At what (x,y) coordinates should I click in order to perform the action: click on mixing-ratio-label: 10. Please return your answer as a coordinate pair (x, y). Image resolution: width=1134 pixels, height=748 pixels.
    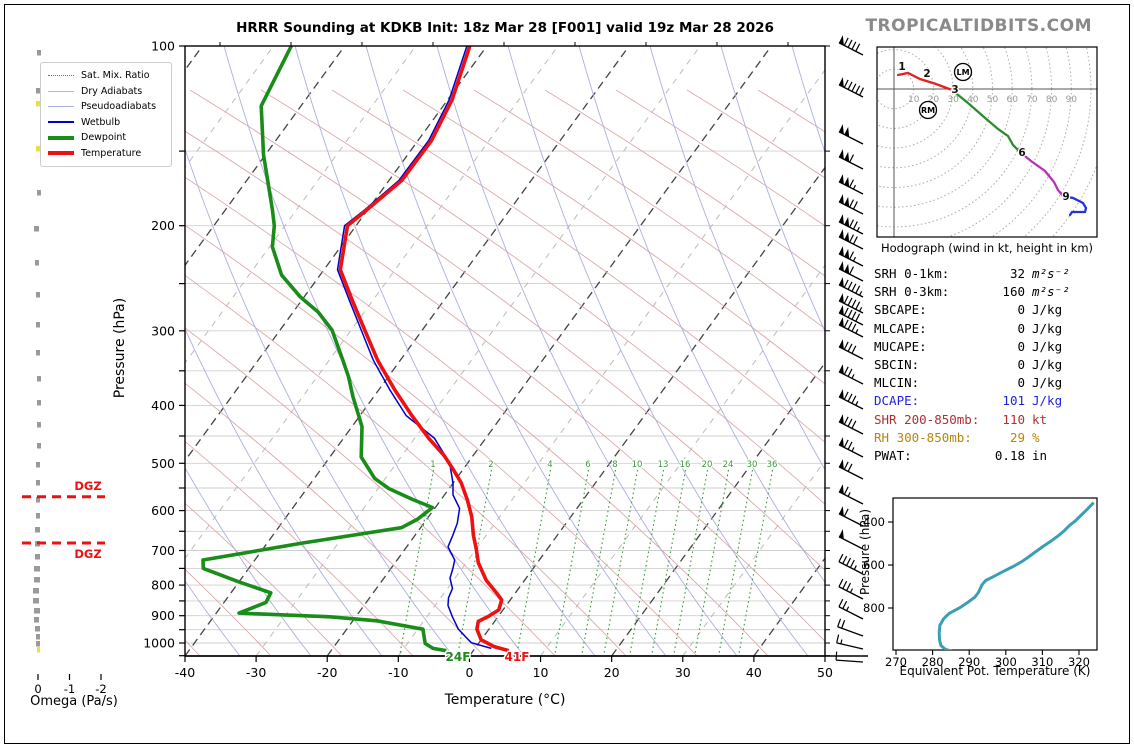
    Looking at the image, I should click on (637, 465).